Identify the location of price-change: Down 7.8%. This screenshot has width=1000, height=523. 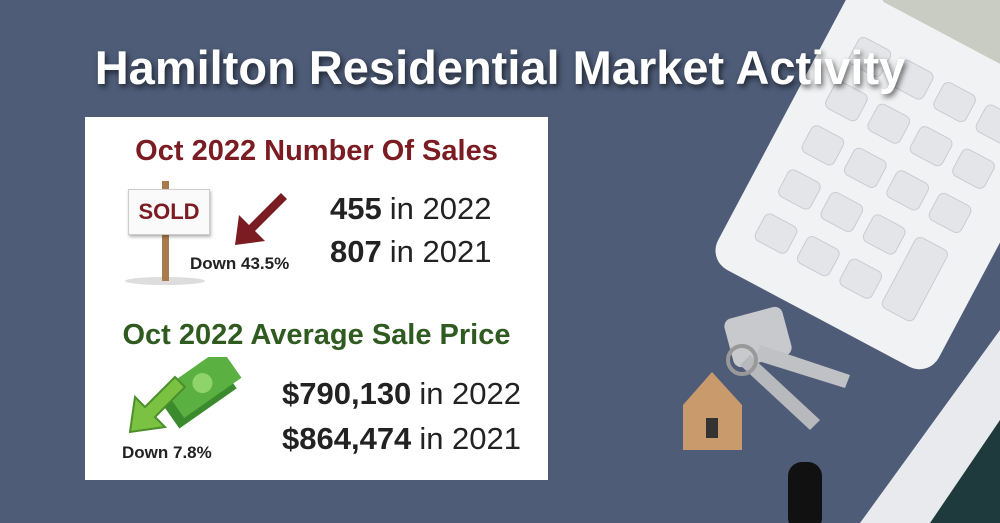
(167, 452).